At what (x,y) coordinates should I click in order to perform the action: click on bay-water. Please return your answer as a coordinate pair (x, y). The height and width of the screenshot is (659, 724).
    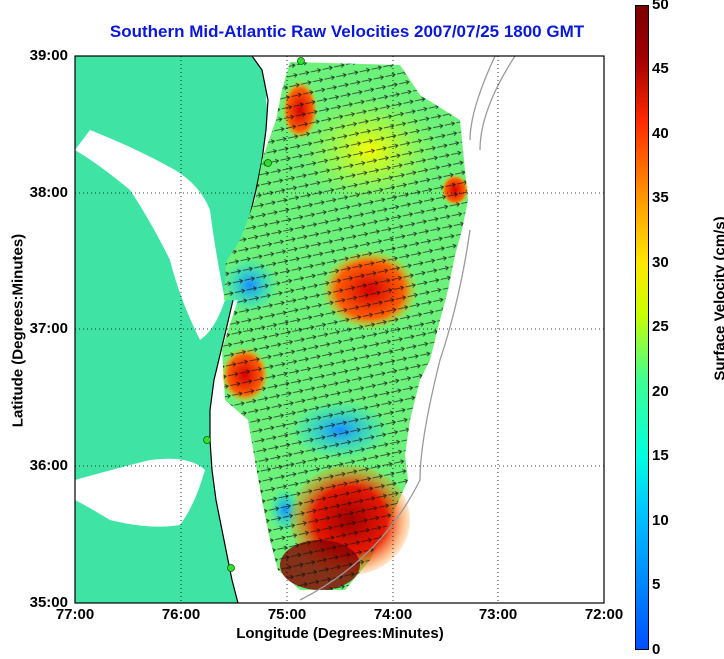
    Looking at the image, I should click on (150, 235).